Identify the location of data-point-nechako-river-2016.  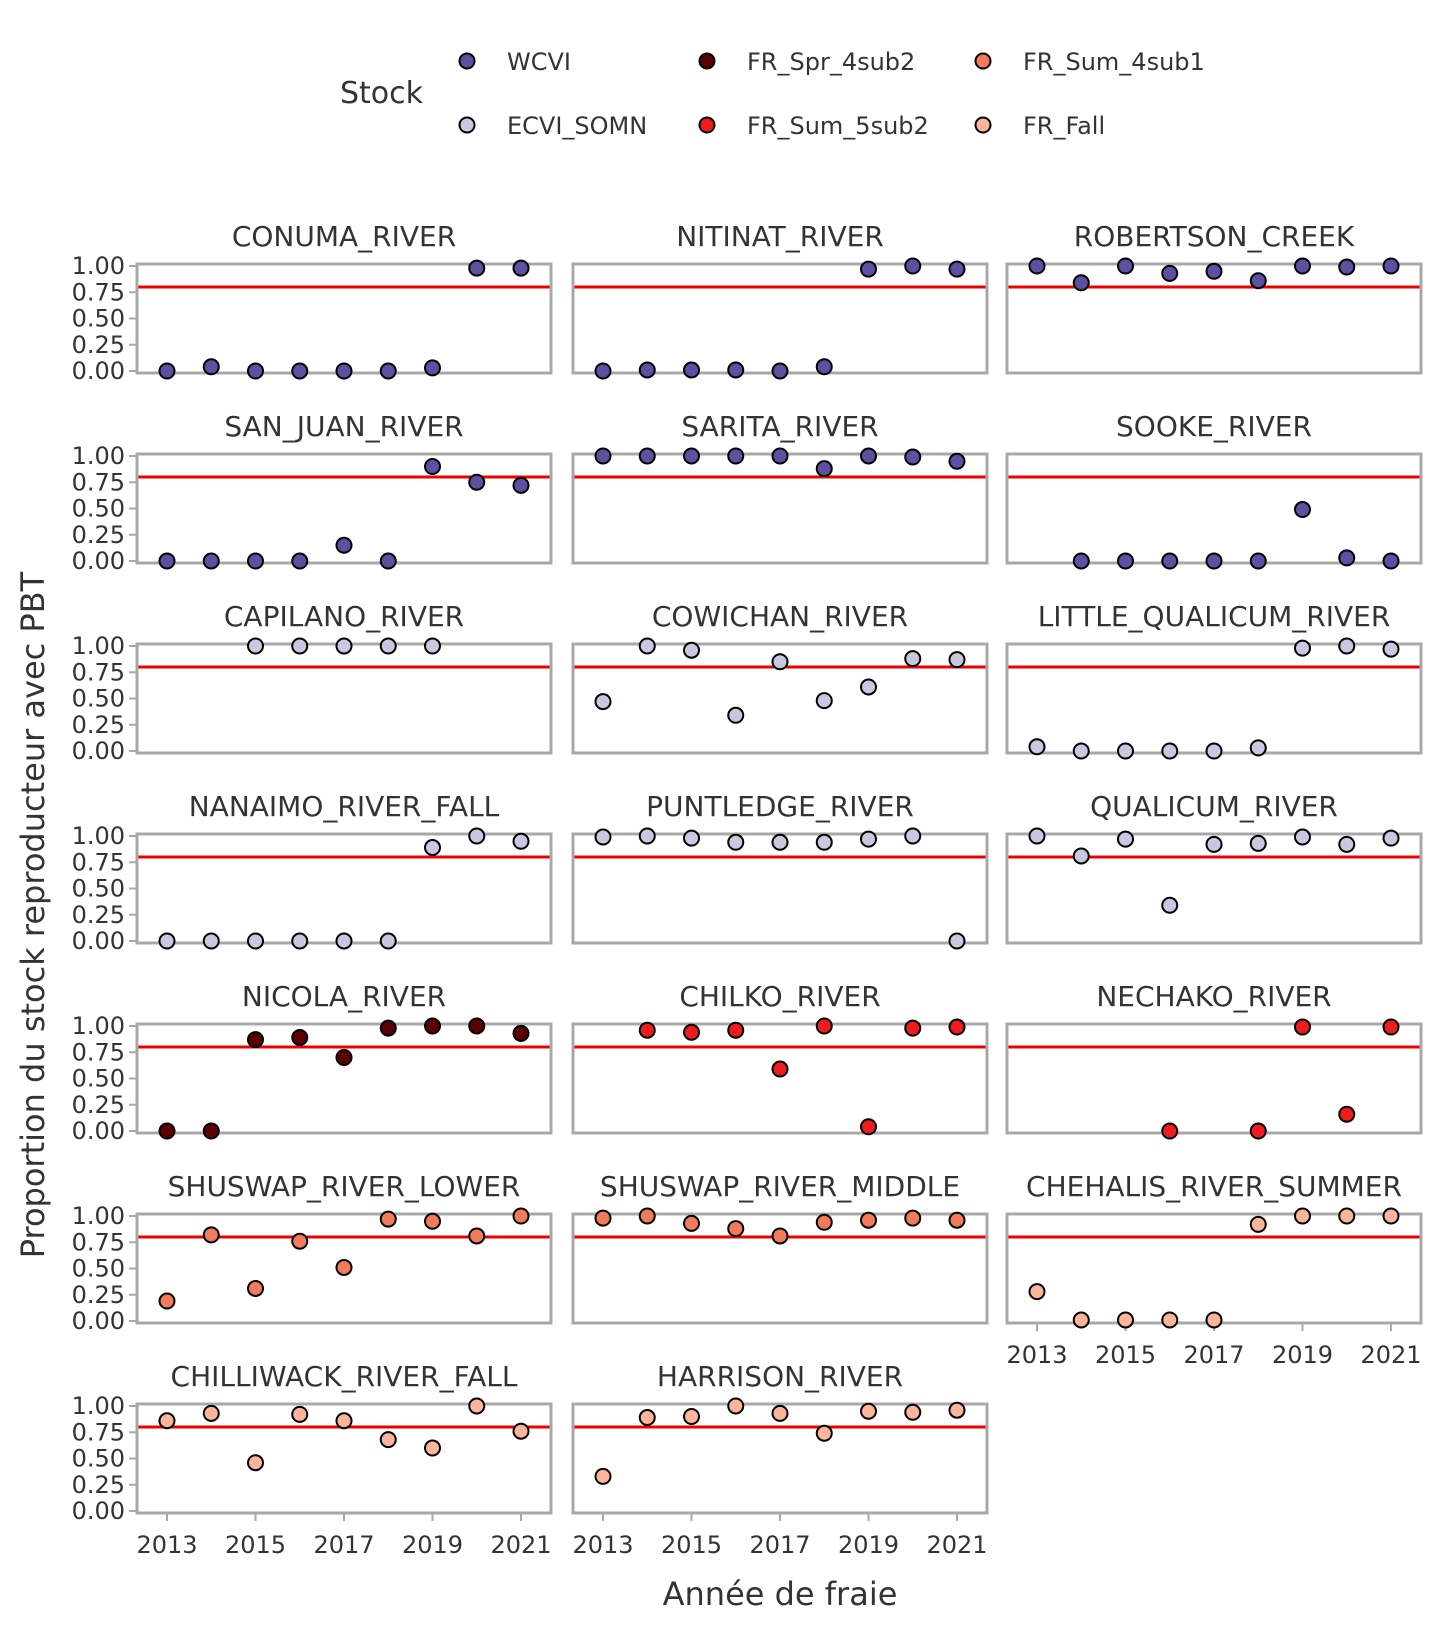
(1170, 1131).